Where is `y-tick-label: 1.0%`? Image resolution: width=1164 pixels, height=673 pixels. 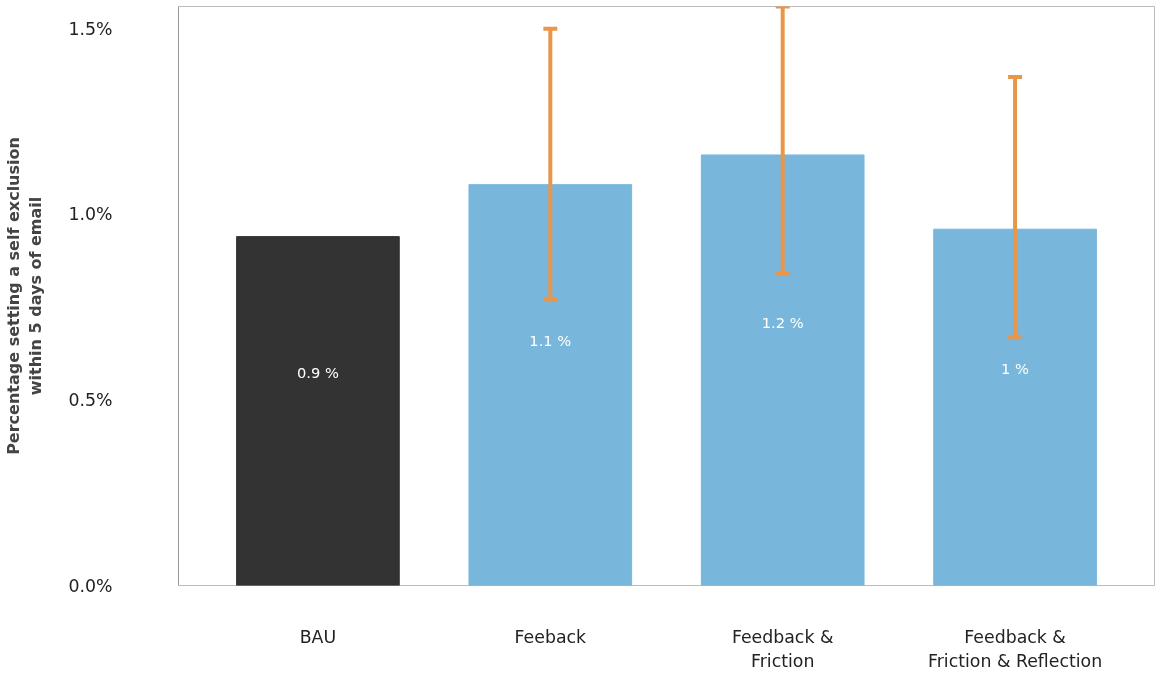
y-tick-label: 1.0% is located at coordinates (90, 214).